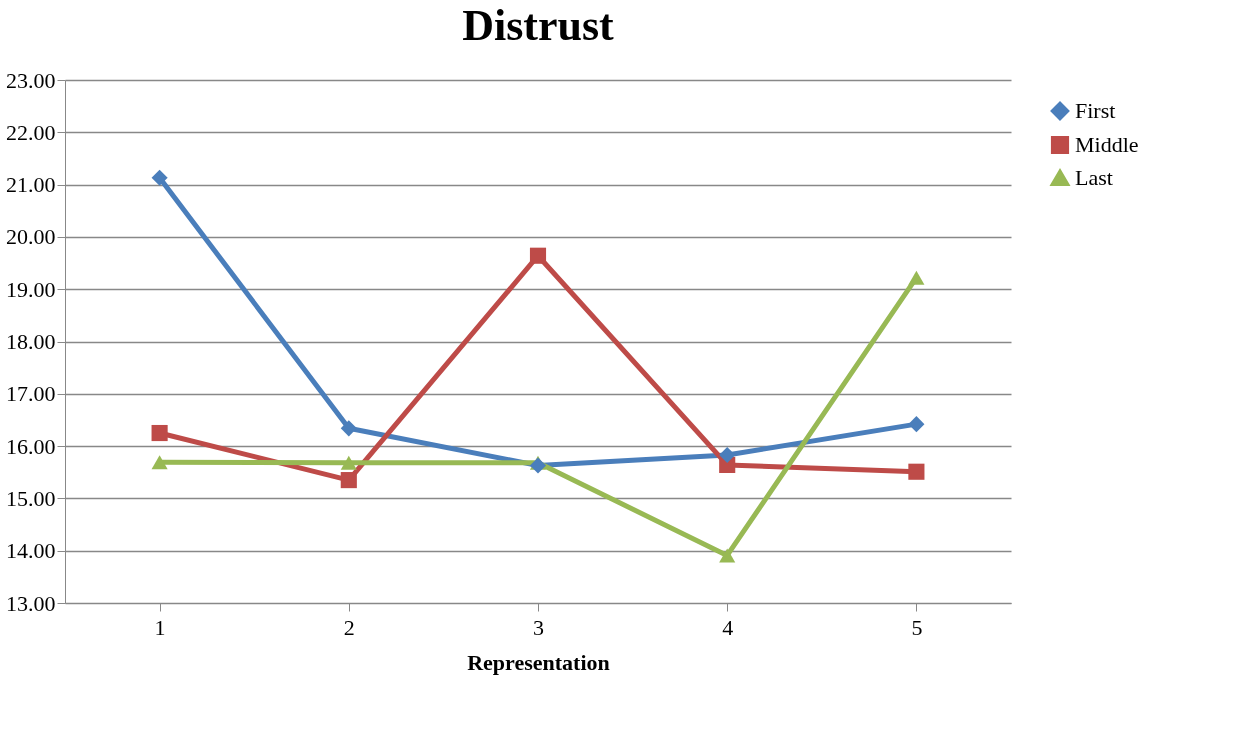  What do you see at coordinates (1095, 110) in the screenshot?
I see `legend-label: First` at bounding box center [1095, 110].